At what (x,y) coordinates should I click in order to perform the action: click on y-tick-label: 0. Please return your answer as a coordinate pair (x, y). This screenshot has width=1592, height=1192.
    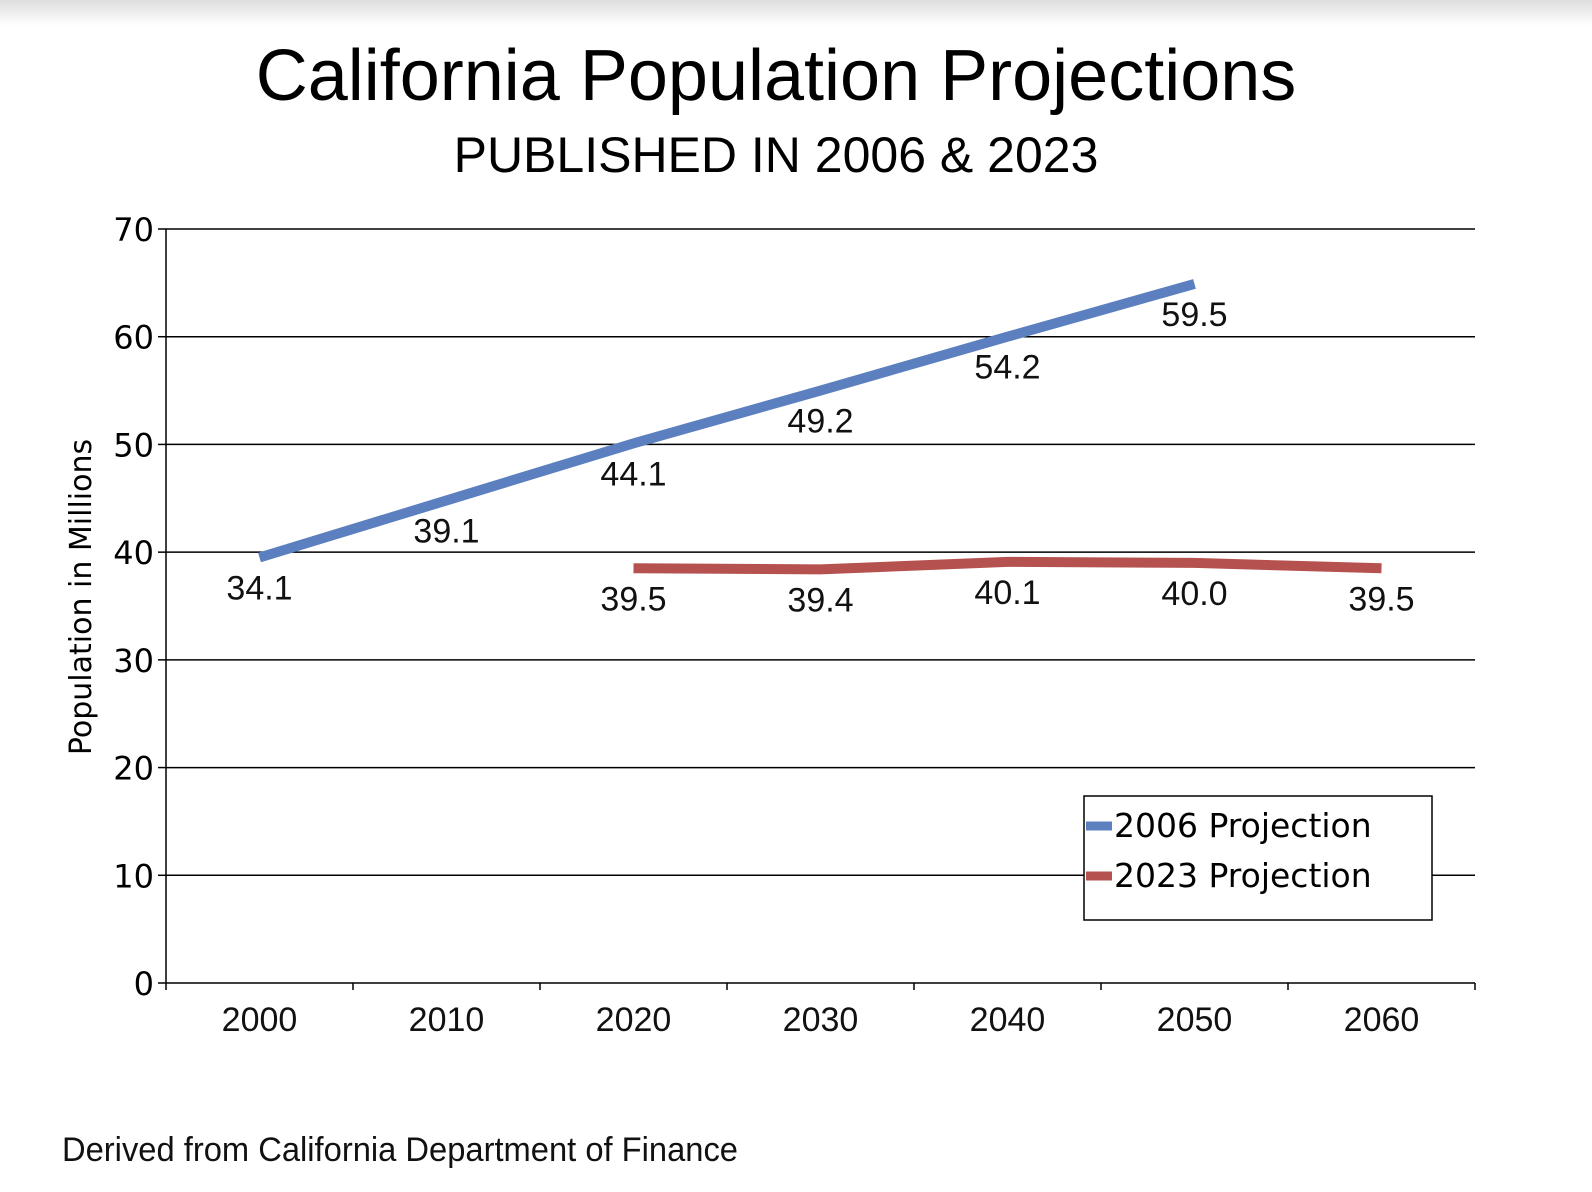
    Looking at the image, I should click on (144, 984).